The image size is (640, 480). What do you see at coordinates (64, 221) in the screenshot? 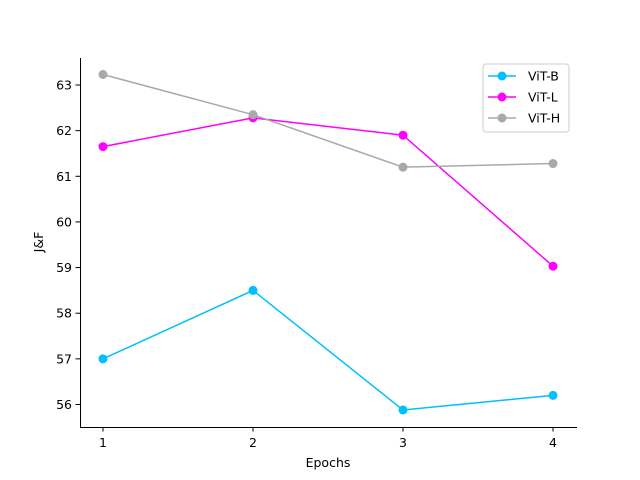
I see `y-tick-label: 60` at bounding box center [64, 221].